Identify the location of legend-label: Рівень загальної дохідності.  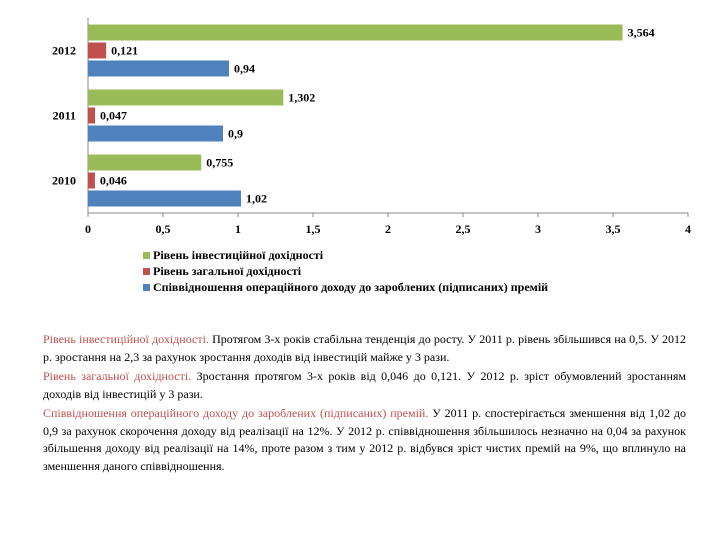
(227, 271).